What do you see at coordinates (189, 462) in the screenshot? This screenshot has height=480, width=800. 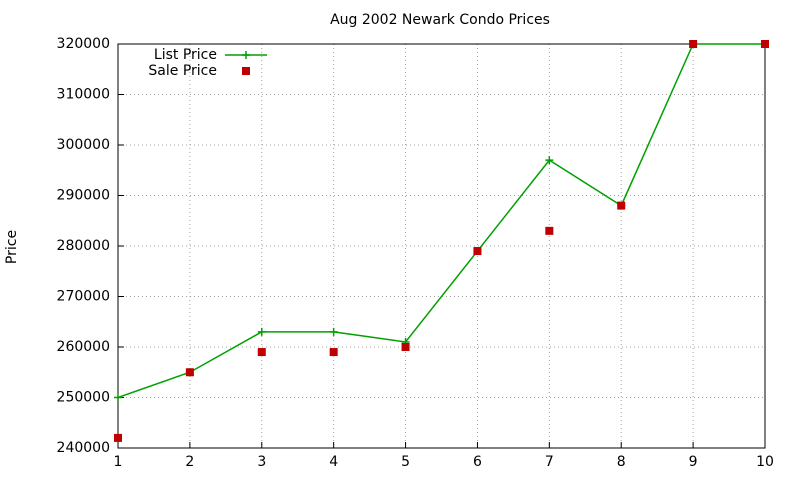 I see `x-tick-label: 2` at bounding box center [189, 462].